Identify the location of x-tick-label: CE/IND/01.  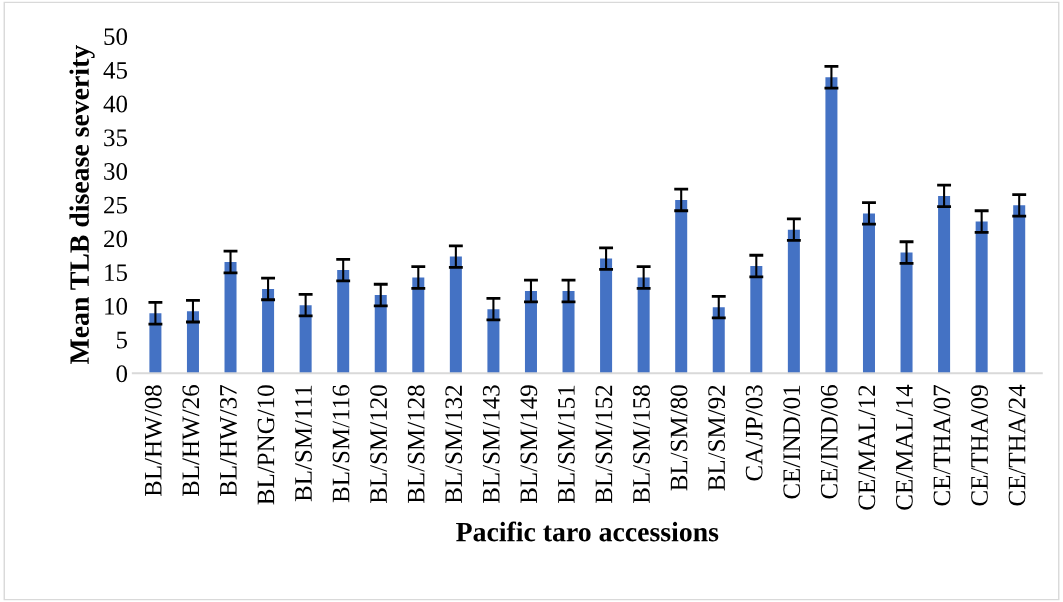
(792, 442).